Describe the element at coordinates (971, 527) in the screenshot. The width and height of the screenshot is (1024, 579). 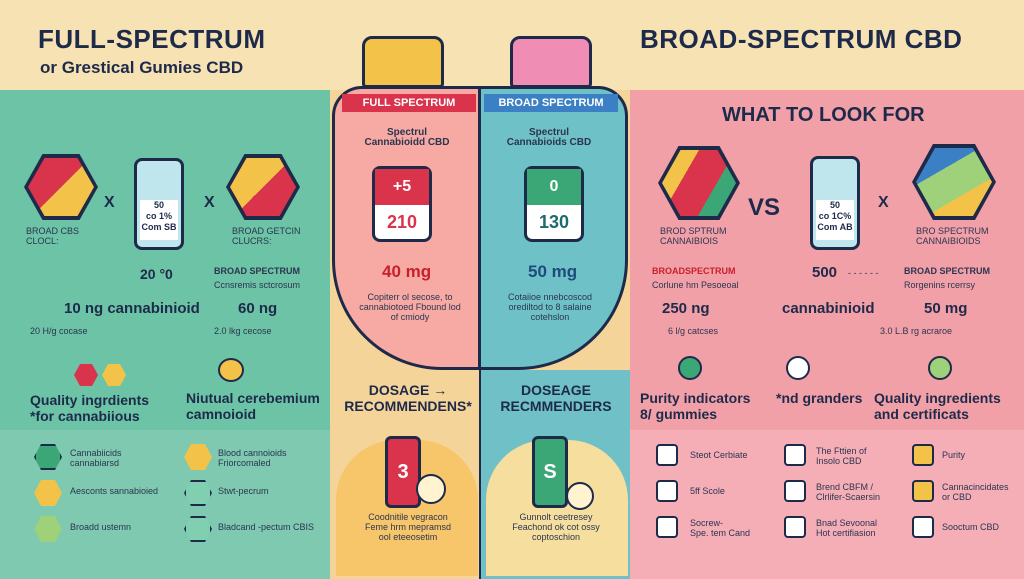
I see `col3-item-3: Sooctum CBD` at that location.